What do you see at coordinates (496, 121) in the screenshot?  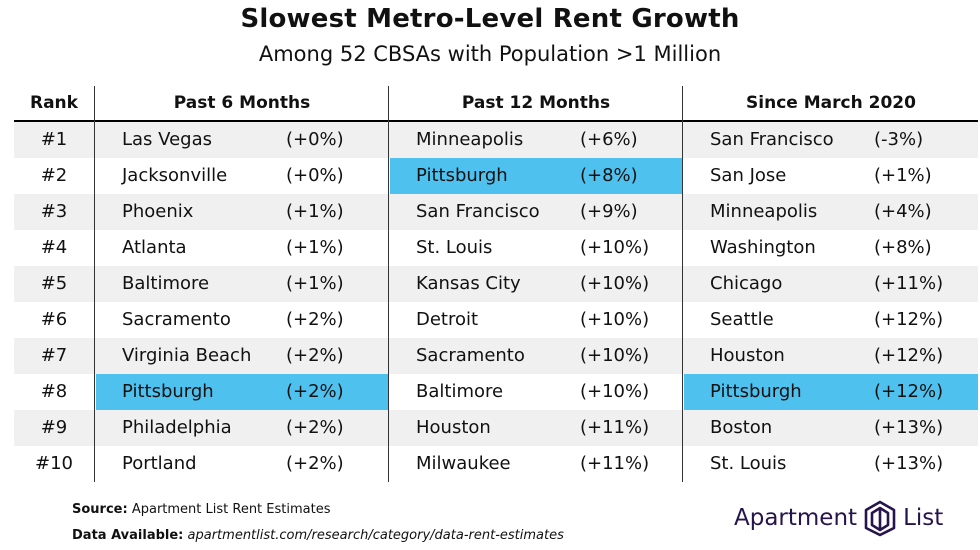 I see `header-divider` at bounding box center [496, 121].